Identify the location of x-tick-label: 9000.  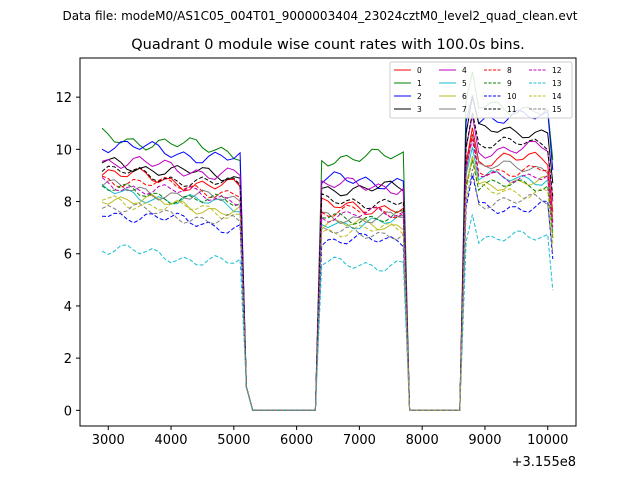
(484, 440).